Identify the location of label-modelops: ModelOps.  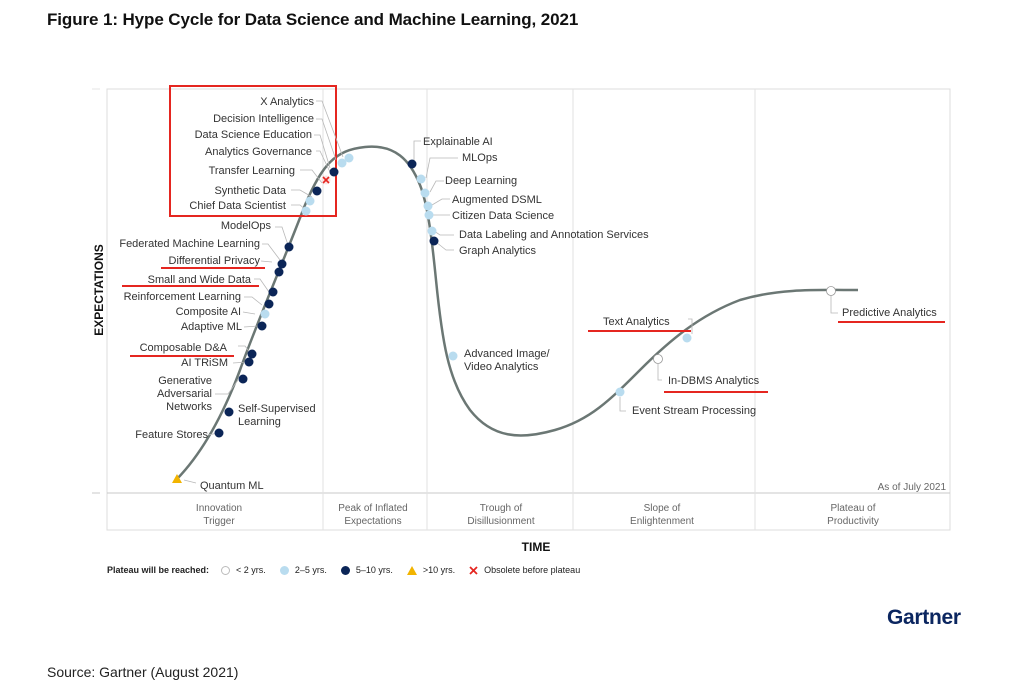
(246, 226).